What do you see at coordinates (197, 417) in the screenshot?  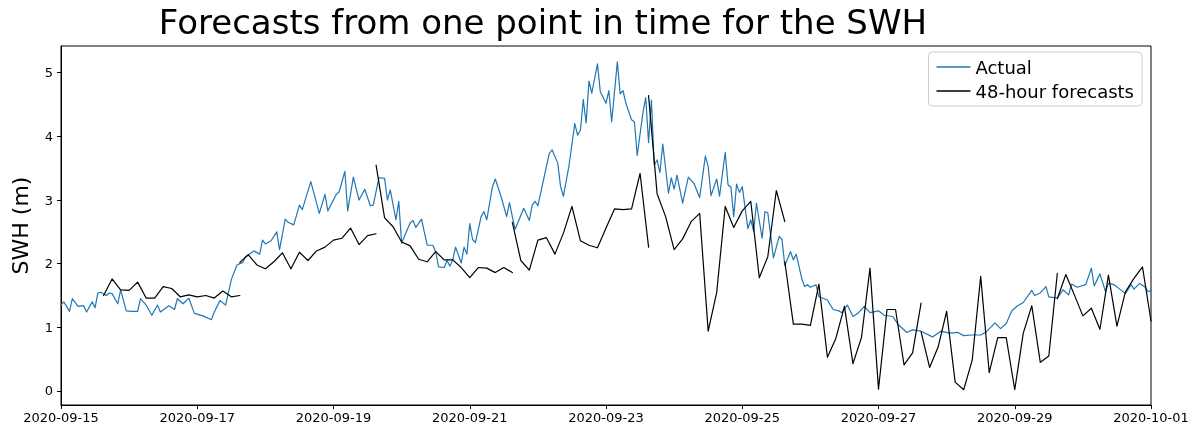 I see `x-tick-label: 2020-09-17` at bounding box center [197, 417].